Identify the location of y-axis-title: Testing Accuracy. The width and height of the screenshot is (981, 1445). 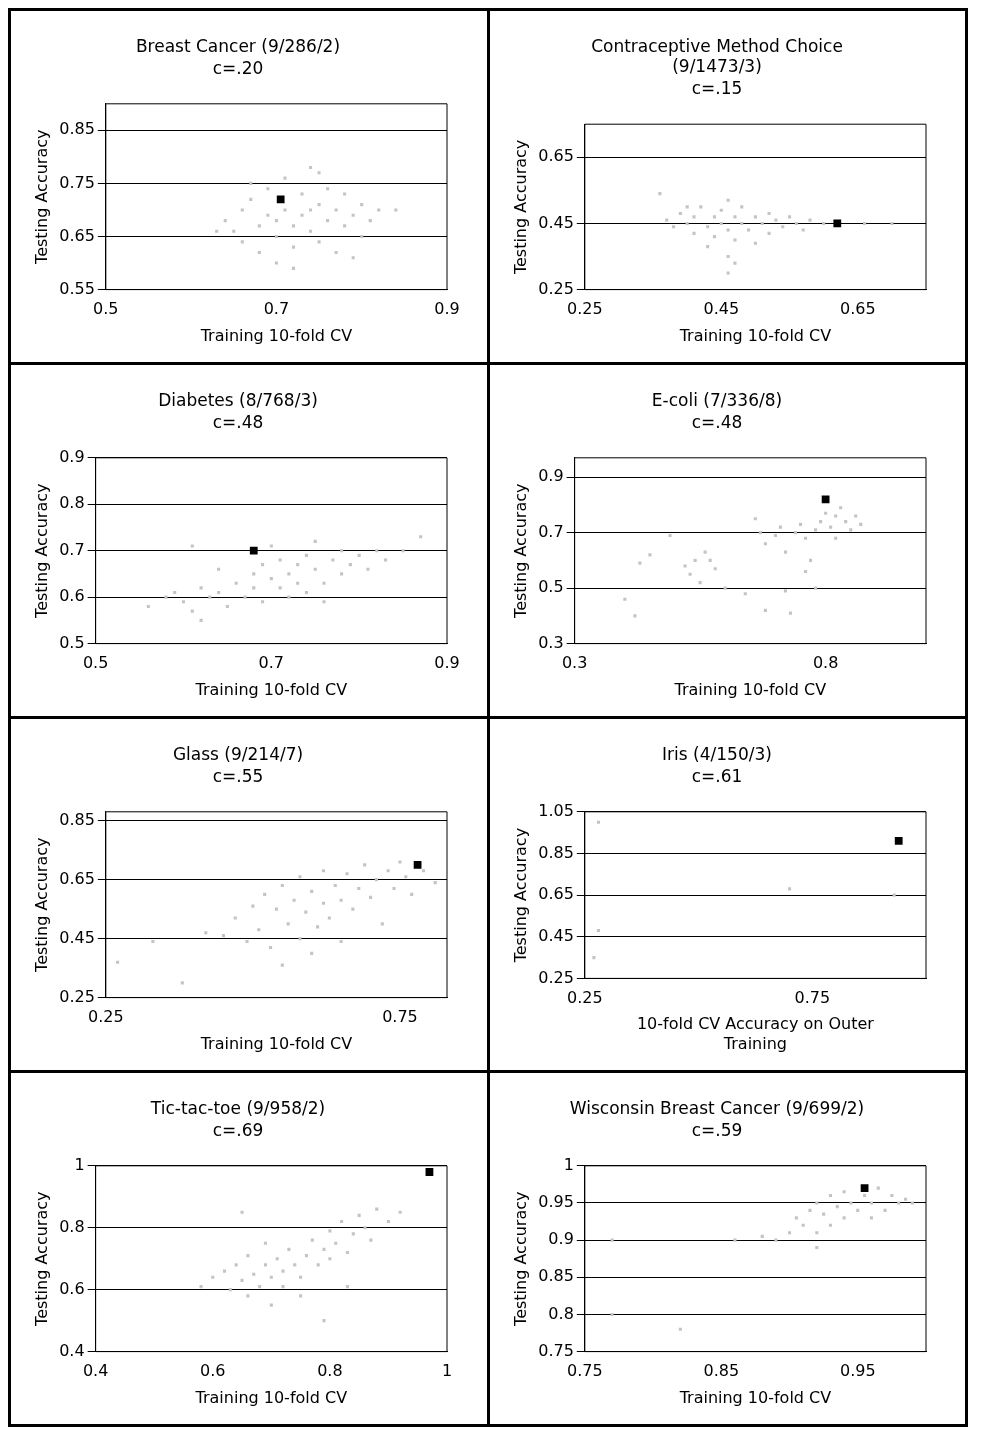
(520, 895).